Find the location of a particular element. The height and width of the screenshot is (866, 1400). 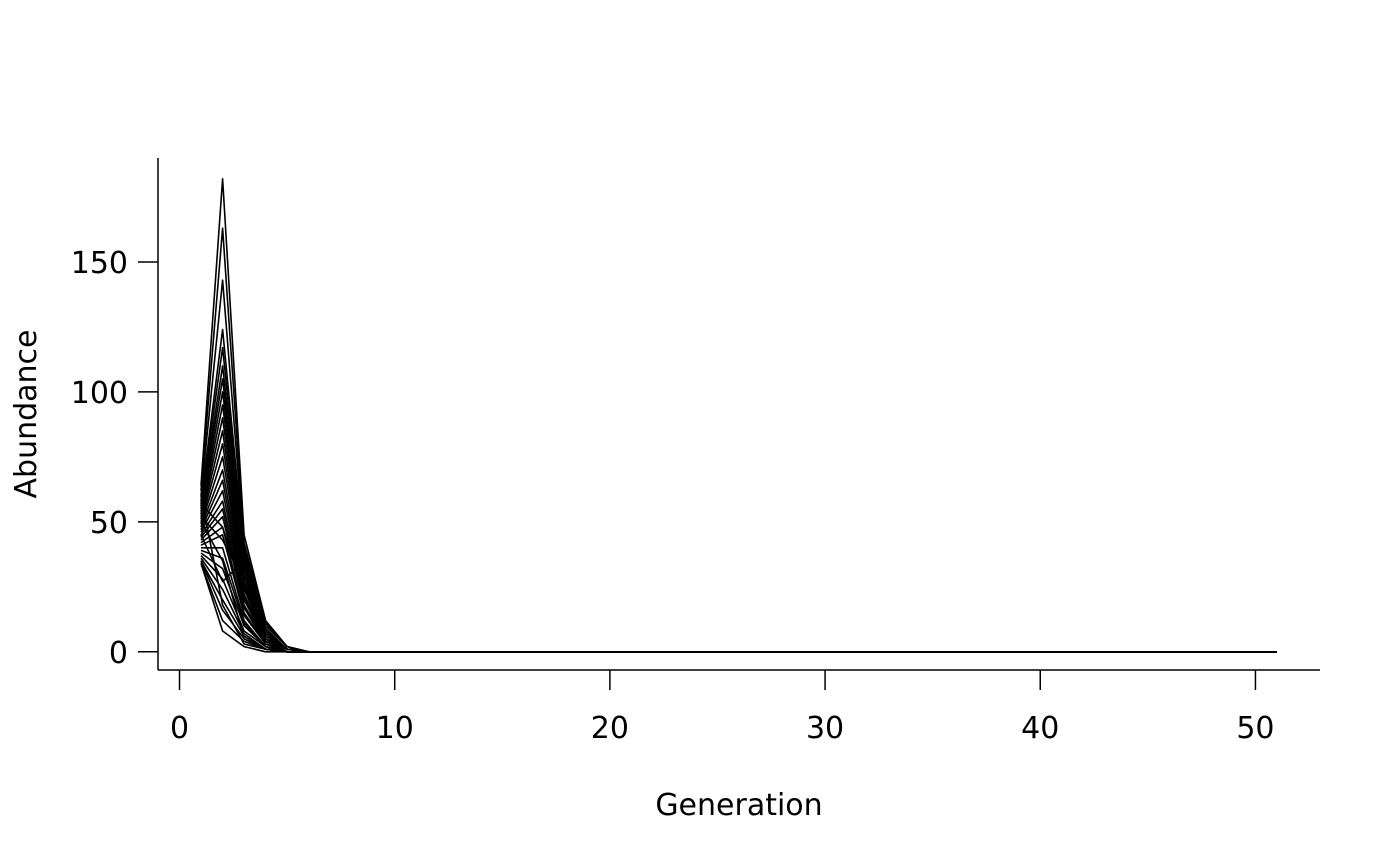

y-axis-title: Abundance is located at coordinates (26, 414).